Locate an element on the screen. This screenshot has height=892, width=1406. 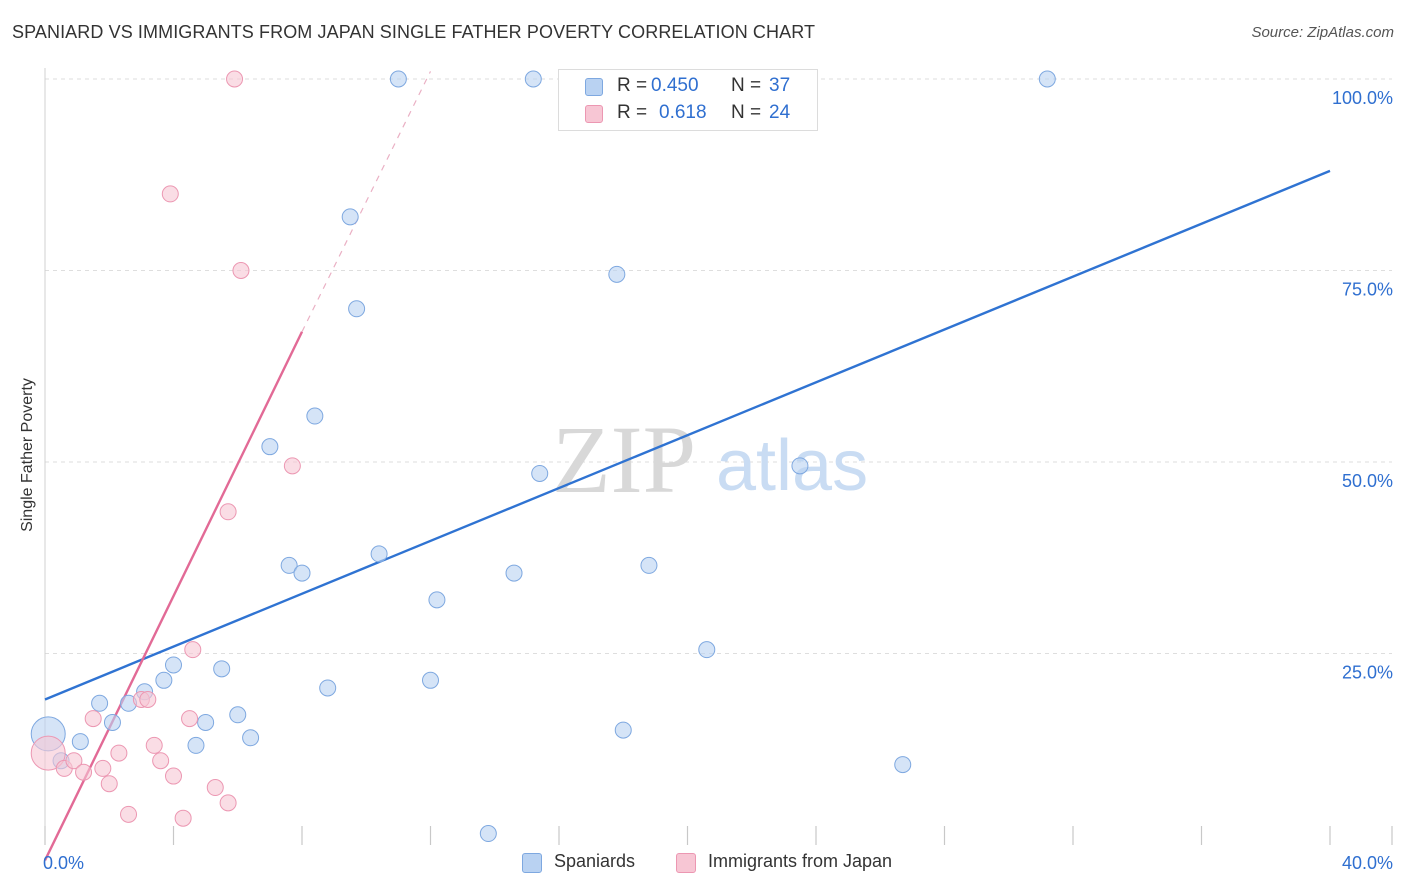
correlation-legend: R = 0.450 N = 37 R = 0.618 N = 24 is located at coordinates (688, 100).